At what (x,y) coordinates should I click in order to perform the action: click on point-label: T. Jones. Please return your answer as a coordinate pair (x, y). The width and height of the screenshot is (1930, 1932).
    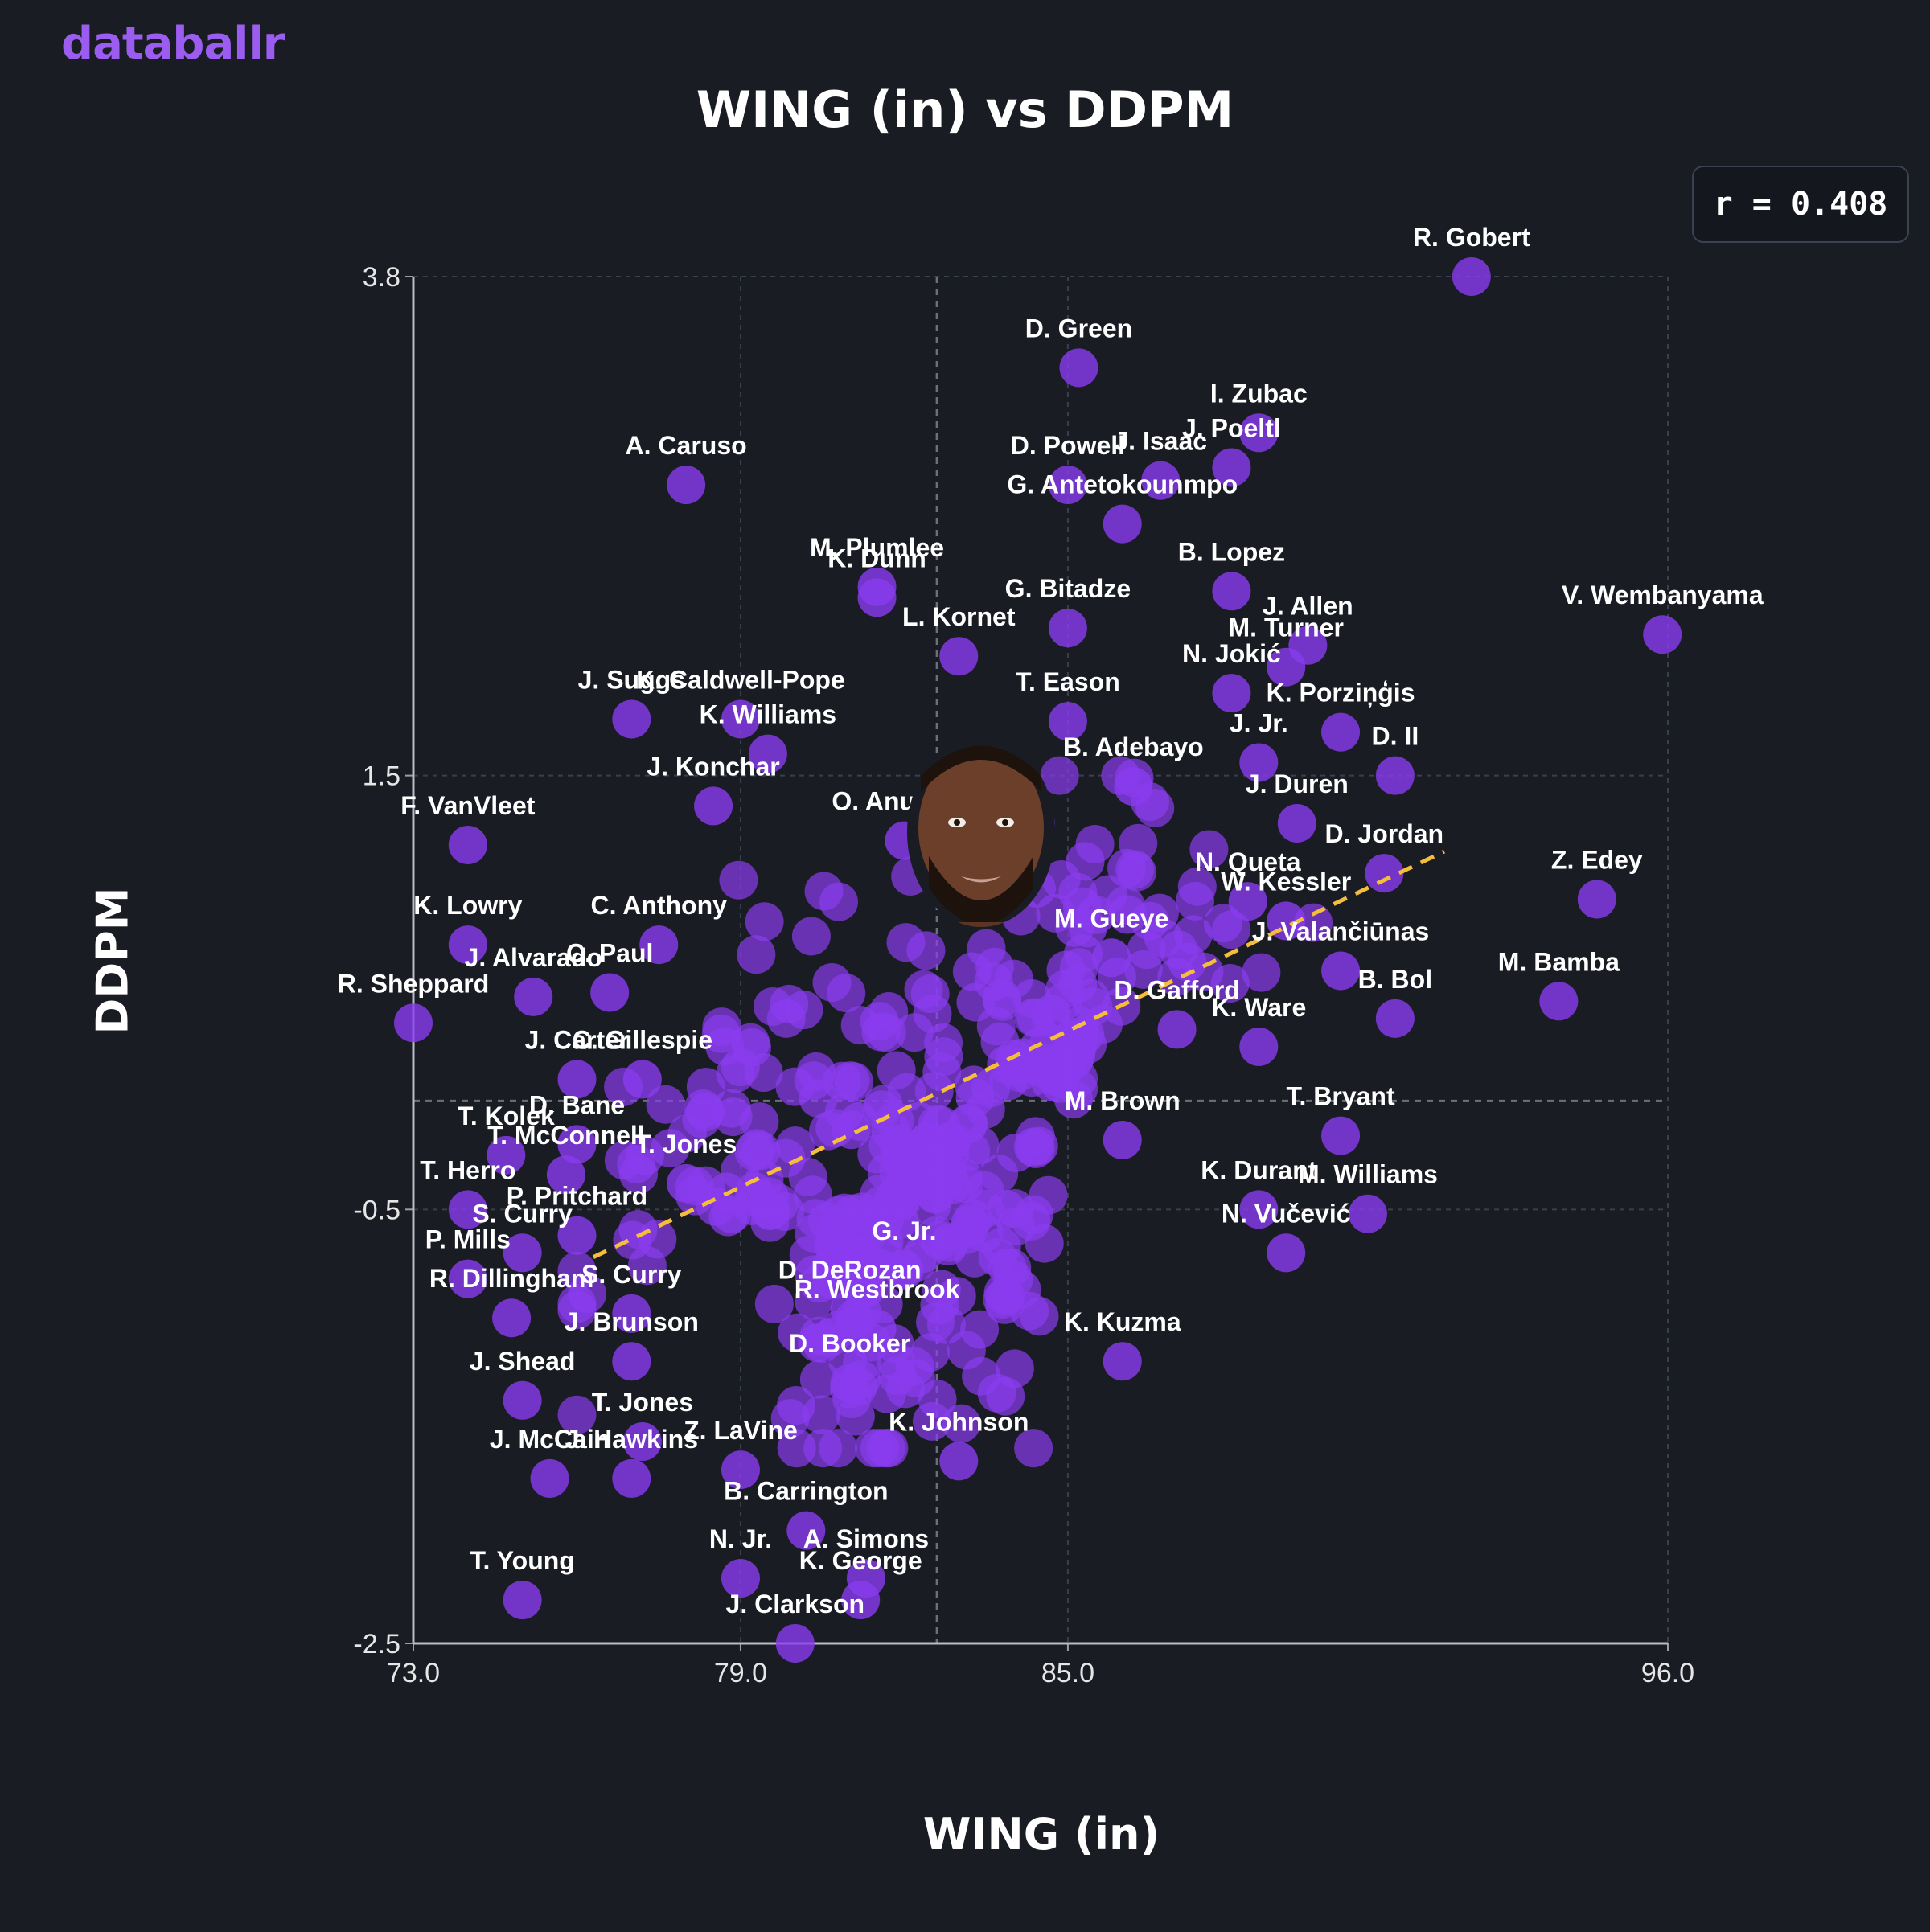
    Looking at the image, I should click on (686, 1144).